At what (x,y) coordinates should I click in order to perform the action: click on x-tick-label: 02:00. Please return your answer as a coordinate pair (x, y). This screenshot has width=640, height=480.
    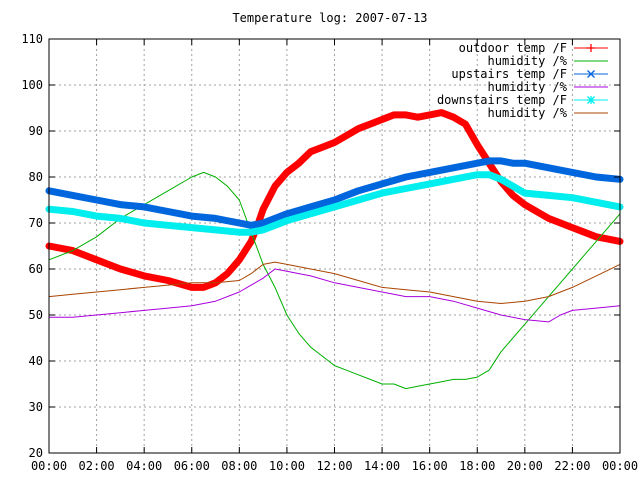
    Looking at the image, I should click on (97, 466).